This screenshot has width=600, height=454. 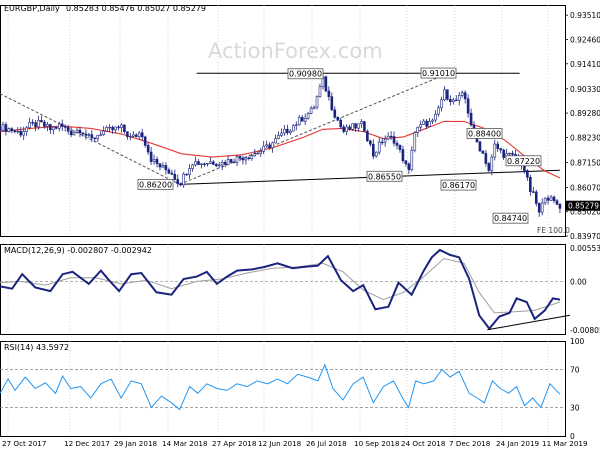 What do you see at coordinates (470, 443) in the screenshot?
I see `date-tick-label: 7 Dec 2018` at bounding box center [470, 443].